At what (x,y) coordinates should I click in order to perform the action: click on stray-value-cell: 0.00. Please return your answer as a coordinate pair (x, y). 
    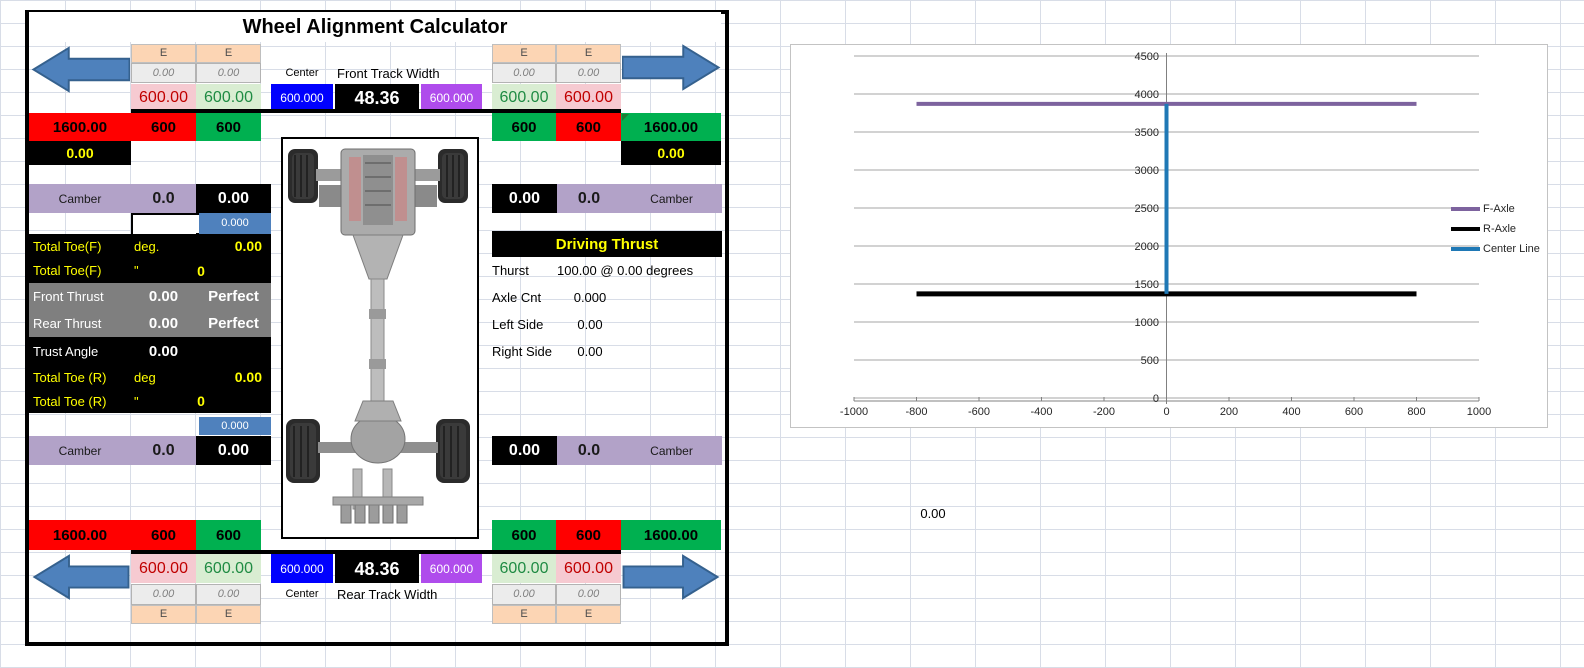
    Looking at the image, I should click on (933, 513).